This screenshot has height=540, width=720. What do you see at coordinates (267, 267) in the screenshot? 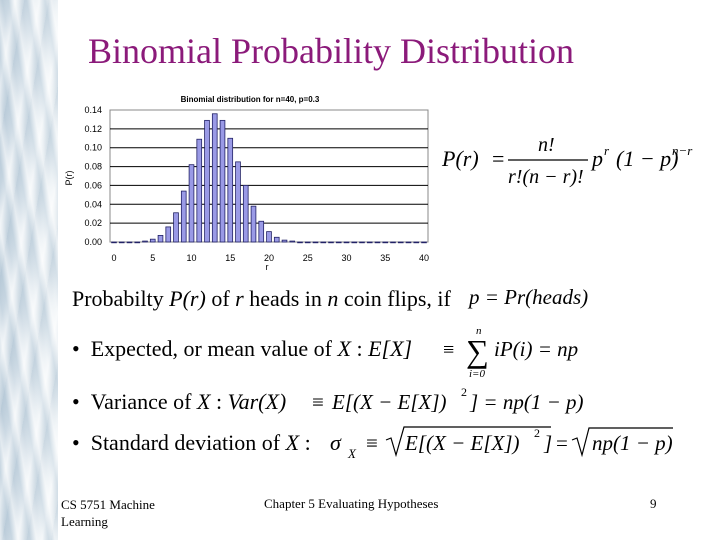
I see `x-axis-label: r` at bounding box center [267, 267].